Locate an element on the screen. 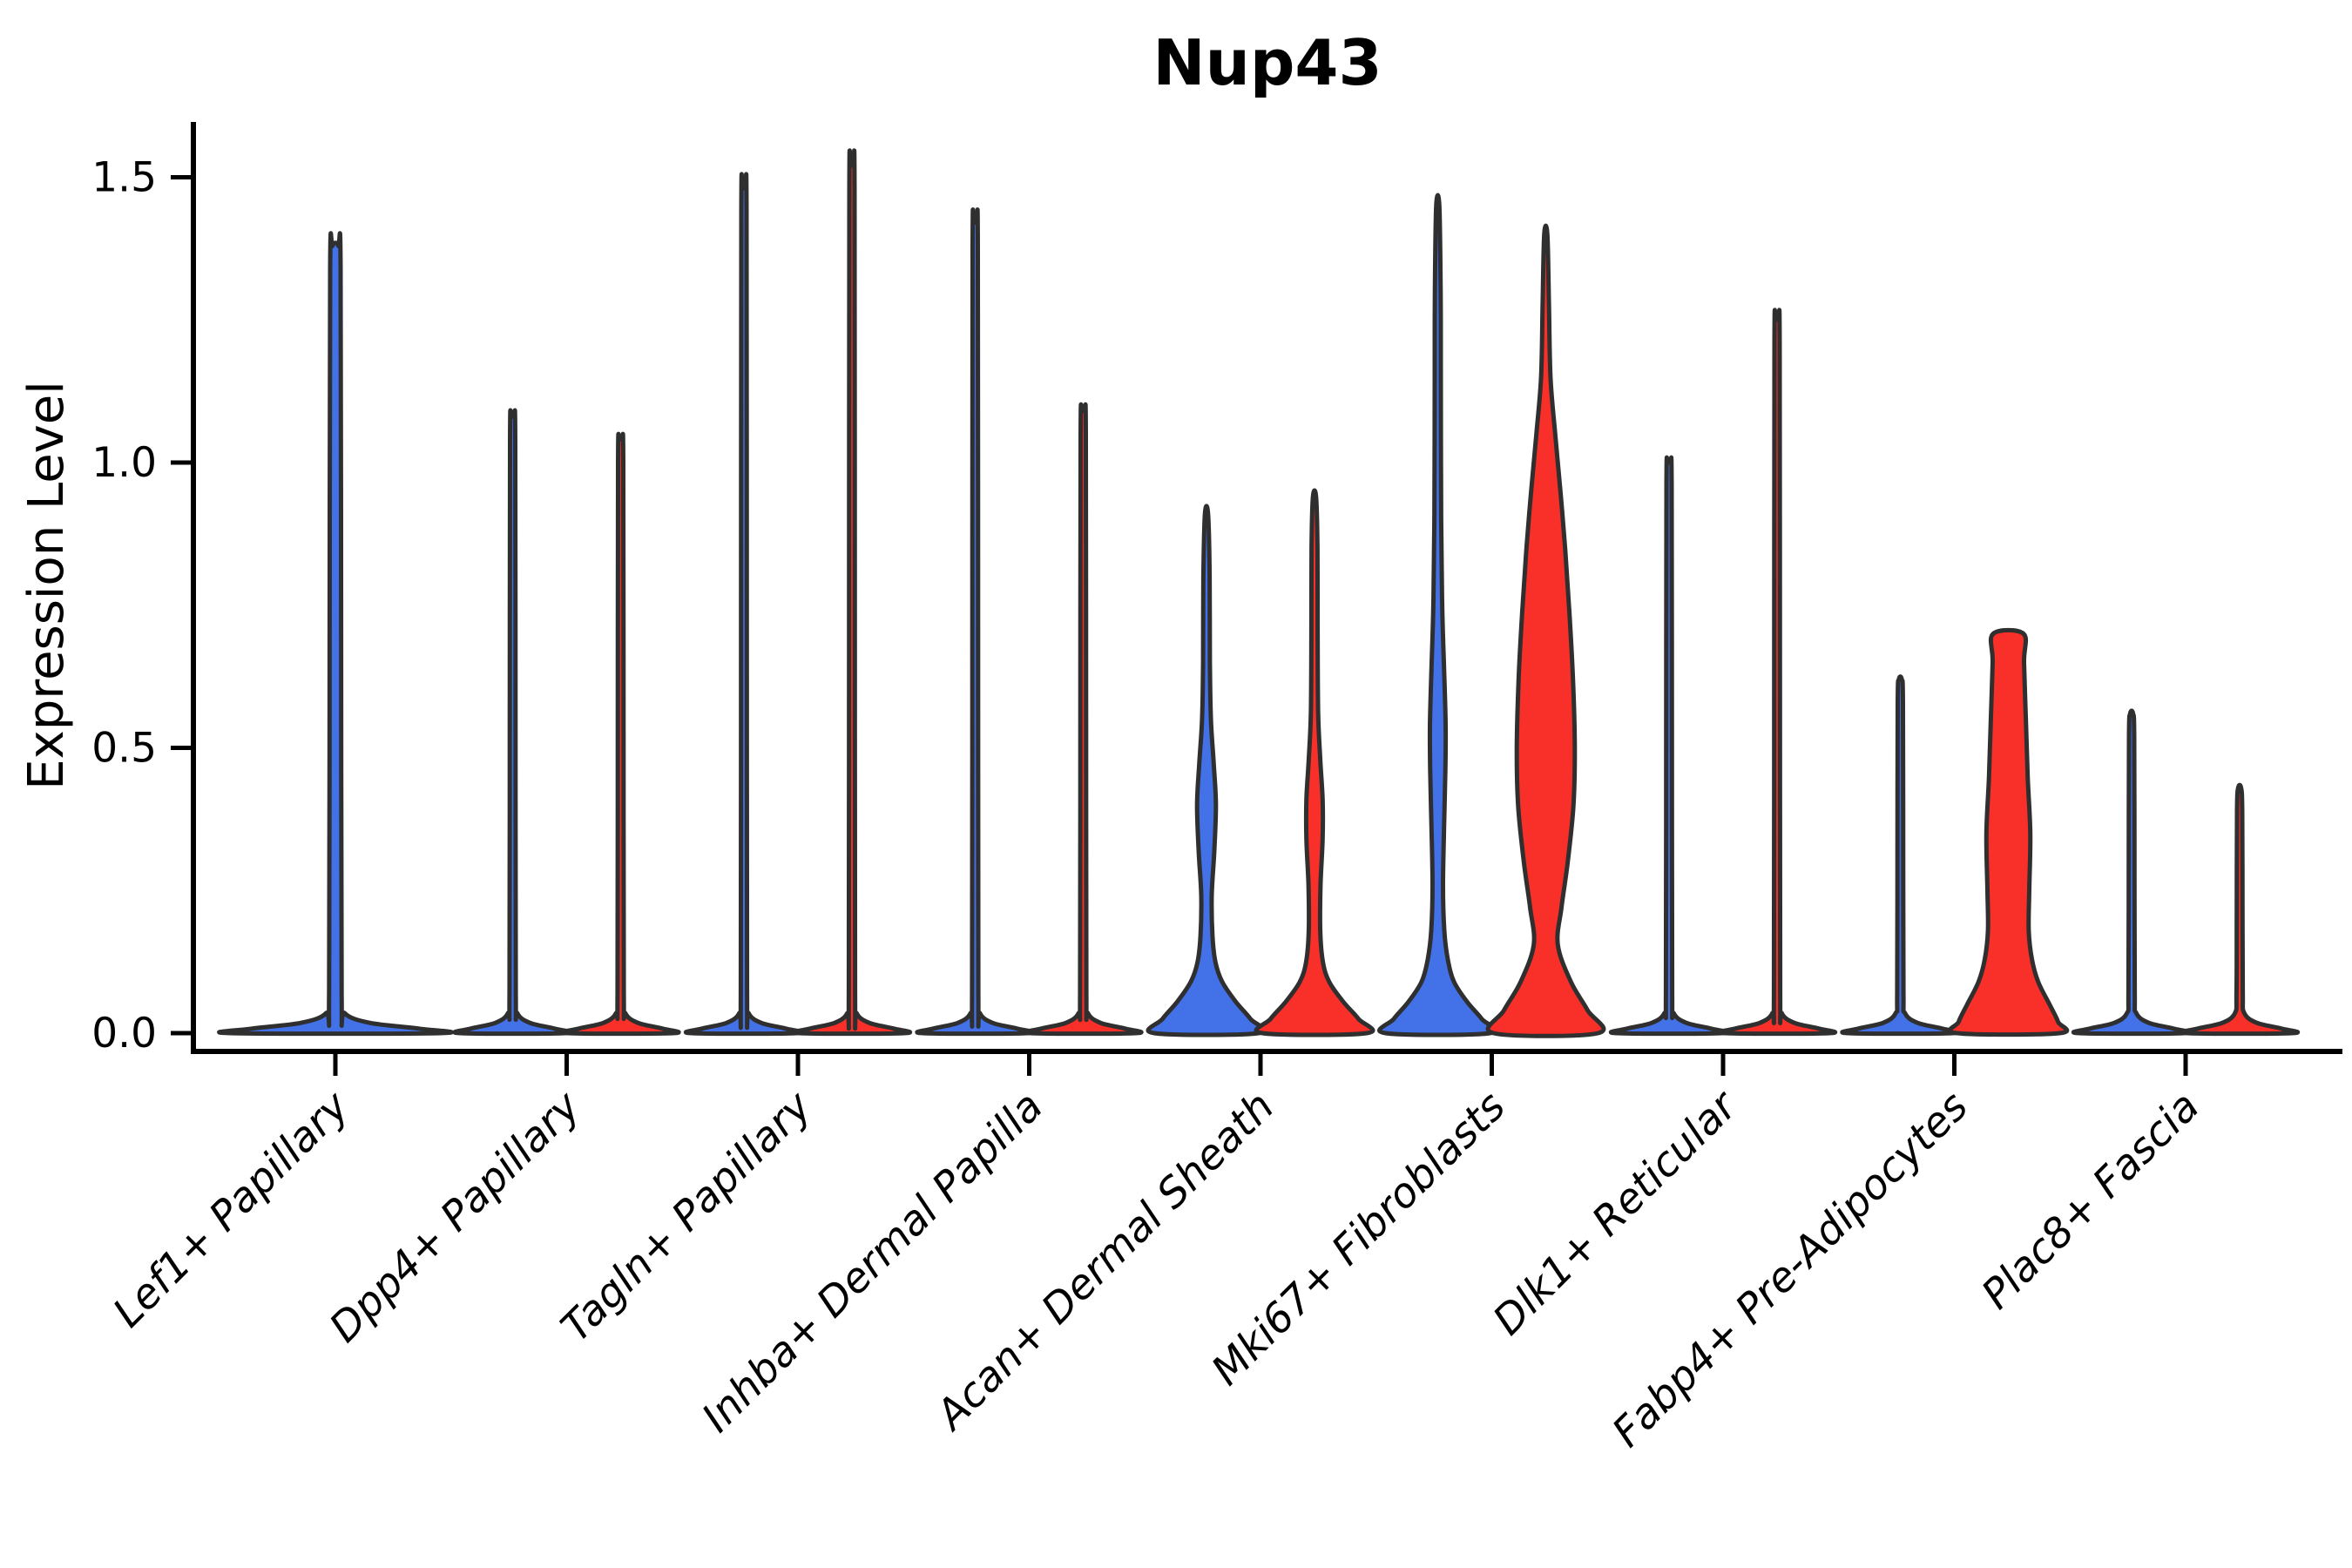  y-tick-label: 1.5 is located at coordinates (124, 178).